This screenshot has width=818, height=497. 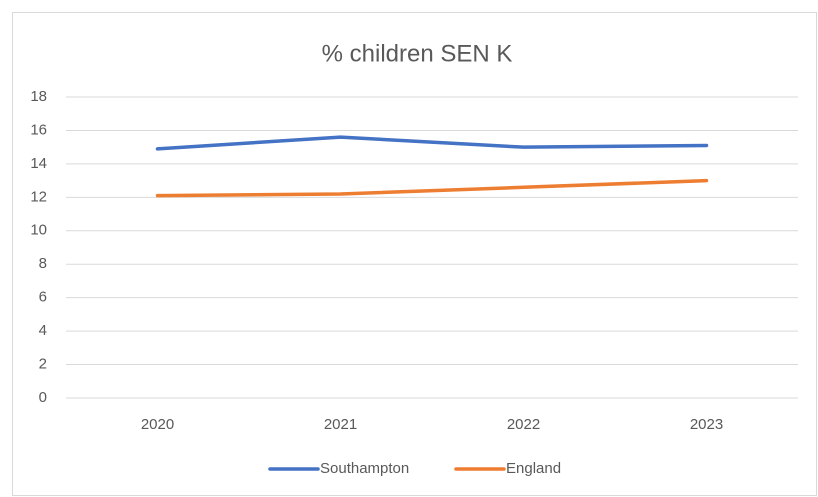 I want to click on legend-label: Southampton, so click(x=364, y=468).